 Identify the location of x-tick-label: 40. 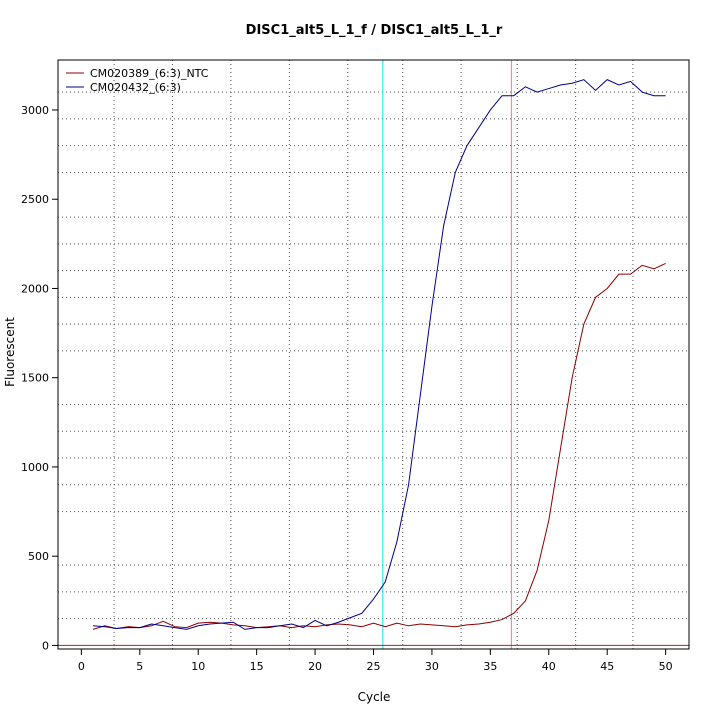
(549, 666).